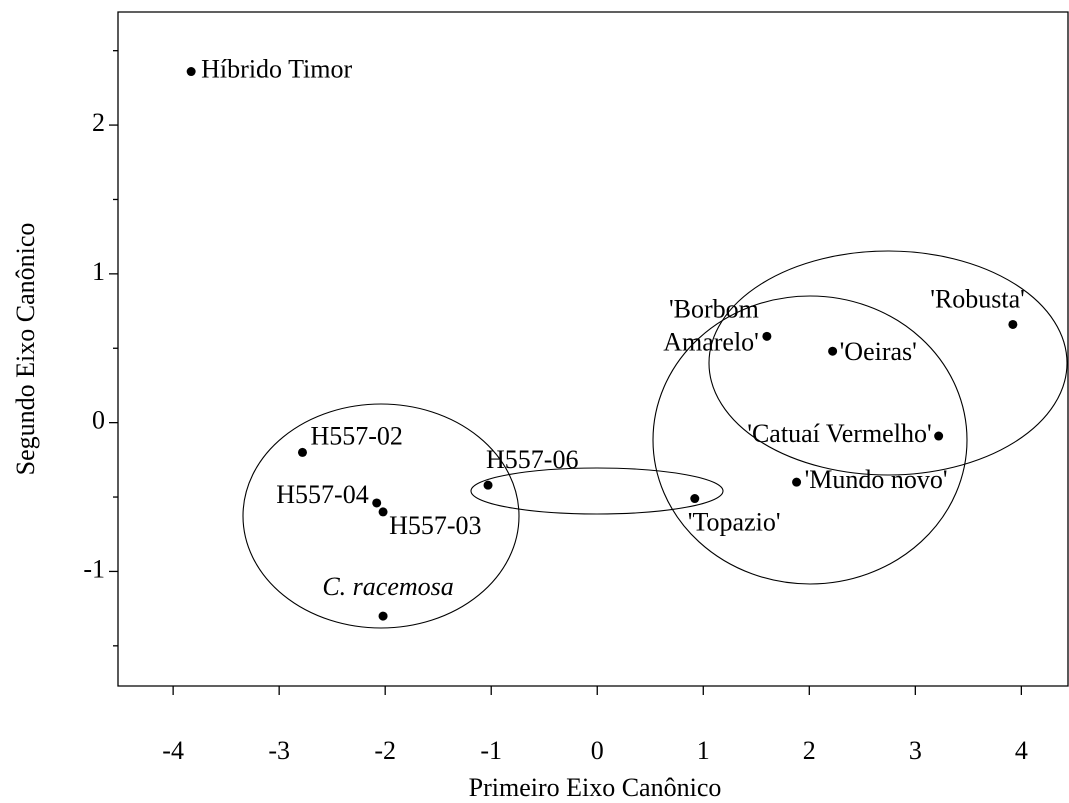  What do you see at coordinates (876, 479) in the screenshot?
I see `point-label: 'Mundo novo'` at bounding box center [876, 479].